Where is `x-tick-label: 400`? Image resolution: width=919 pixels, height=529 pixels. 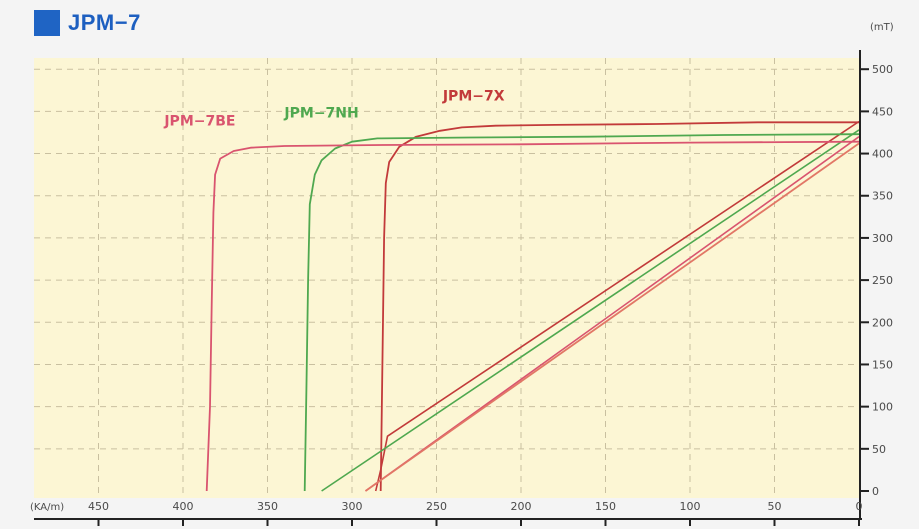
x-tick-label: 400 is located at coordinates (183, 506).